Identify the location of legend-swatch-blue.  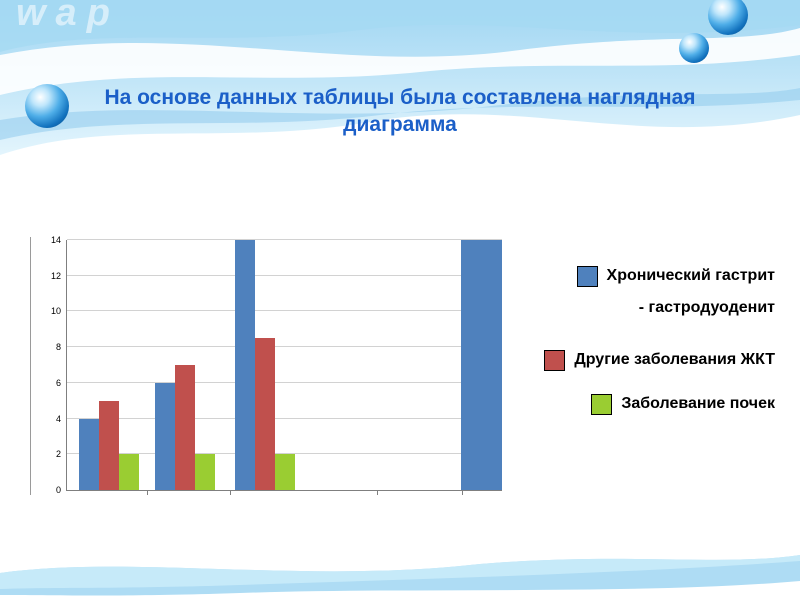
(587, 276).